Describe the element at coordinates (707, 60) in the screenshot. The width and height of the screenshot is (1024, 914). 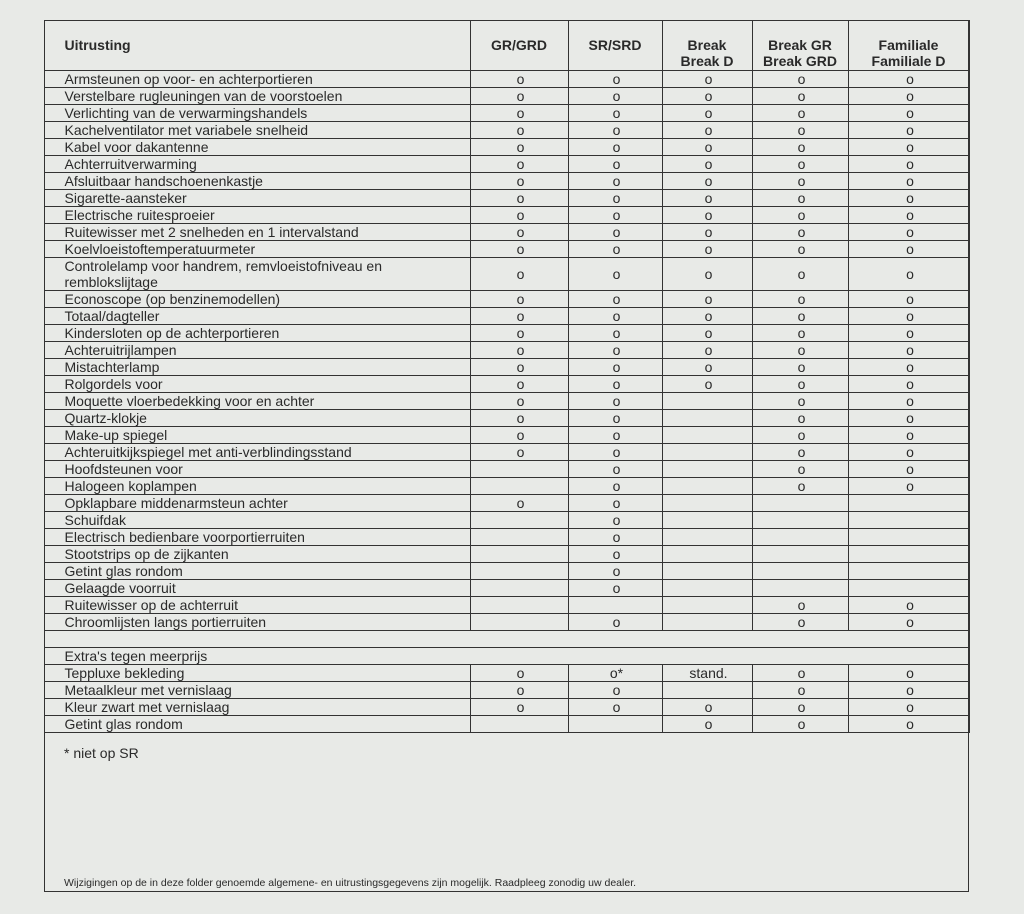
I see `column-header-line: Break D` at that location.